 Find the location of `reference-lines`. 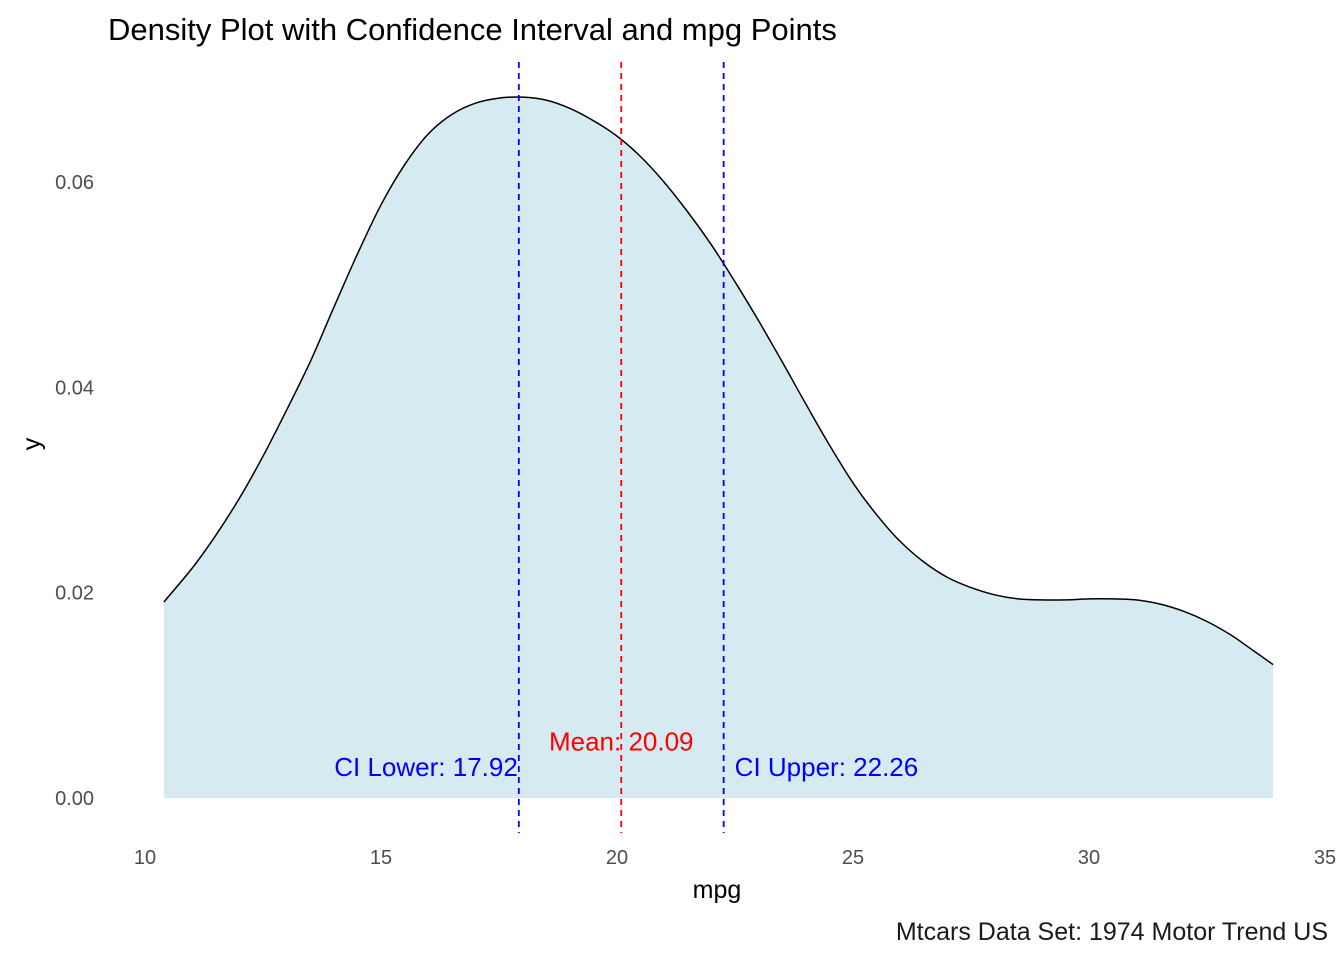

reference-lines is located at coordinates (621, 447).